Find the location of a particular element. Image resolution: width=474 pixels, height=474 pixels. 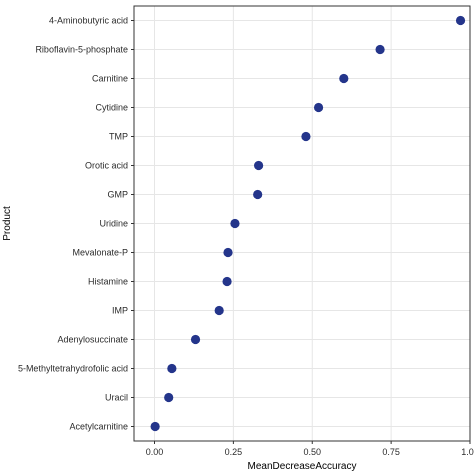

y-tick-label: Histamine is located at coordinates (108, 282).